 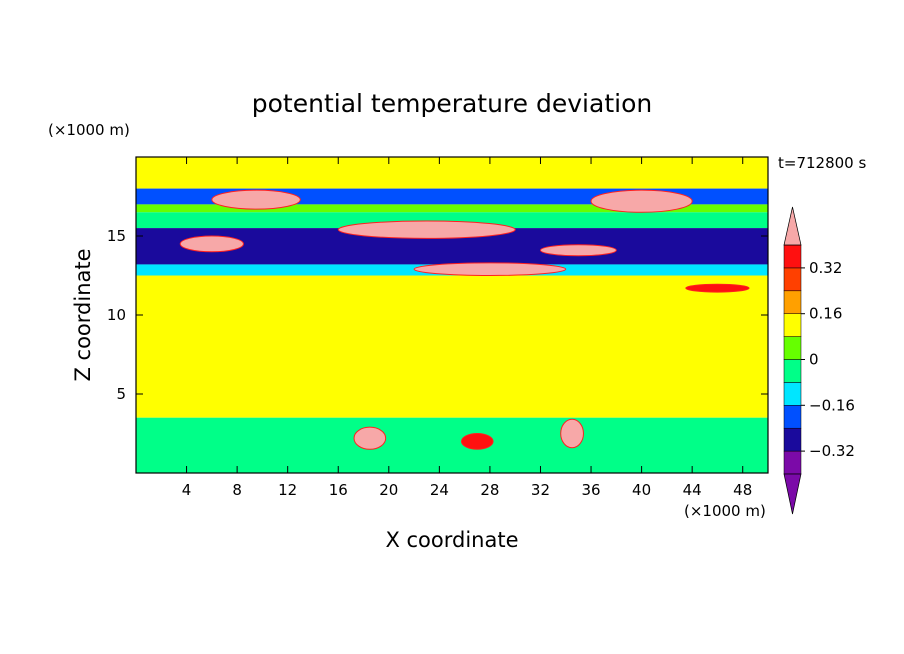 What do you see at coordinates (338, 490) in the screenshot?
I see `x-tick-label-3: 16` at bounding box center [338, 490].